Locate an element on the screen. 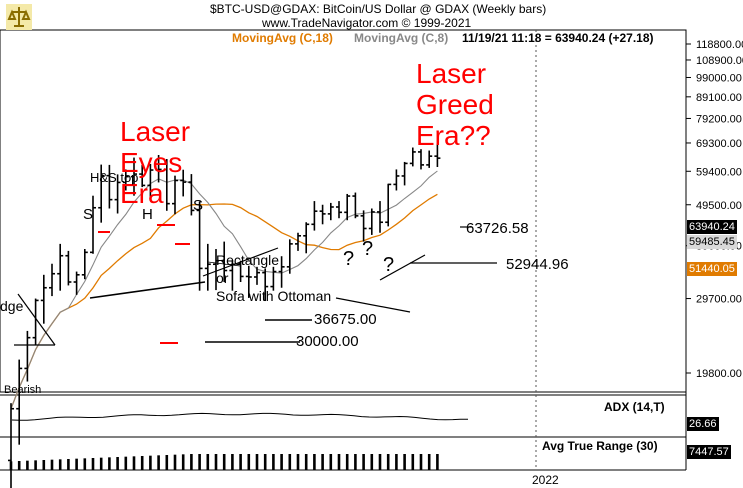 Image resolution: width=743 pixels, height=488 pixels. level-30000-label: 30000.00 is located at coordinates (327, 341).